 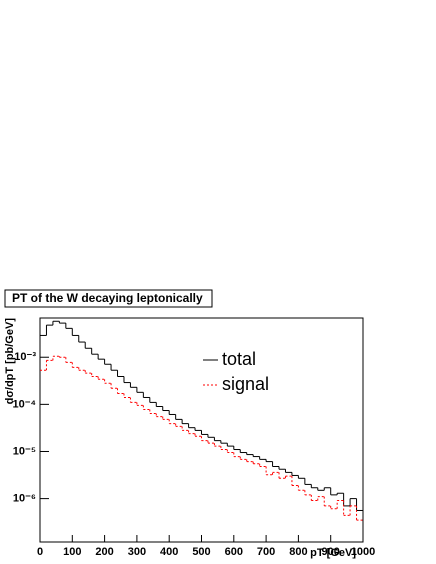 I want to click on x-axis-label: pT [GeV], so click(x=333, y=553).